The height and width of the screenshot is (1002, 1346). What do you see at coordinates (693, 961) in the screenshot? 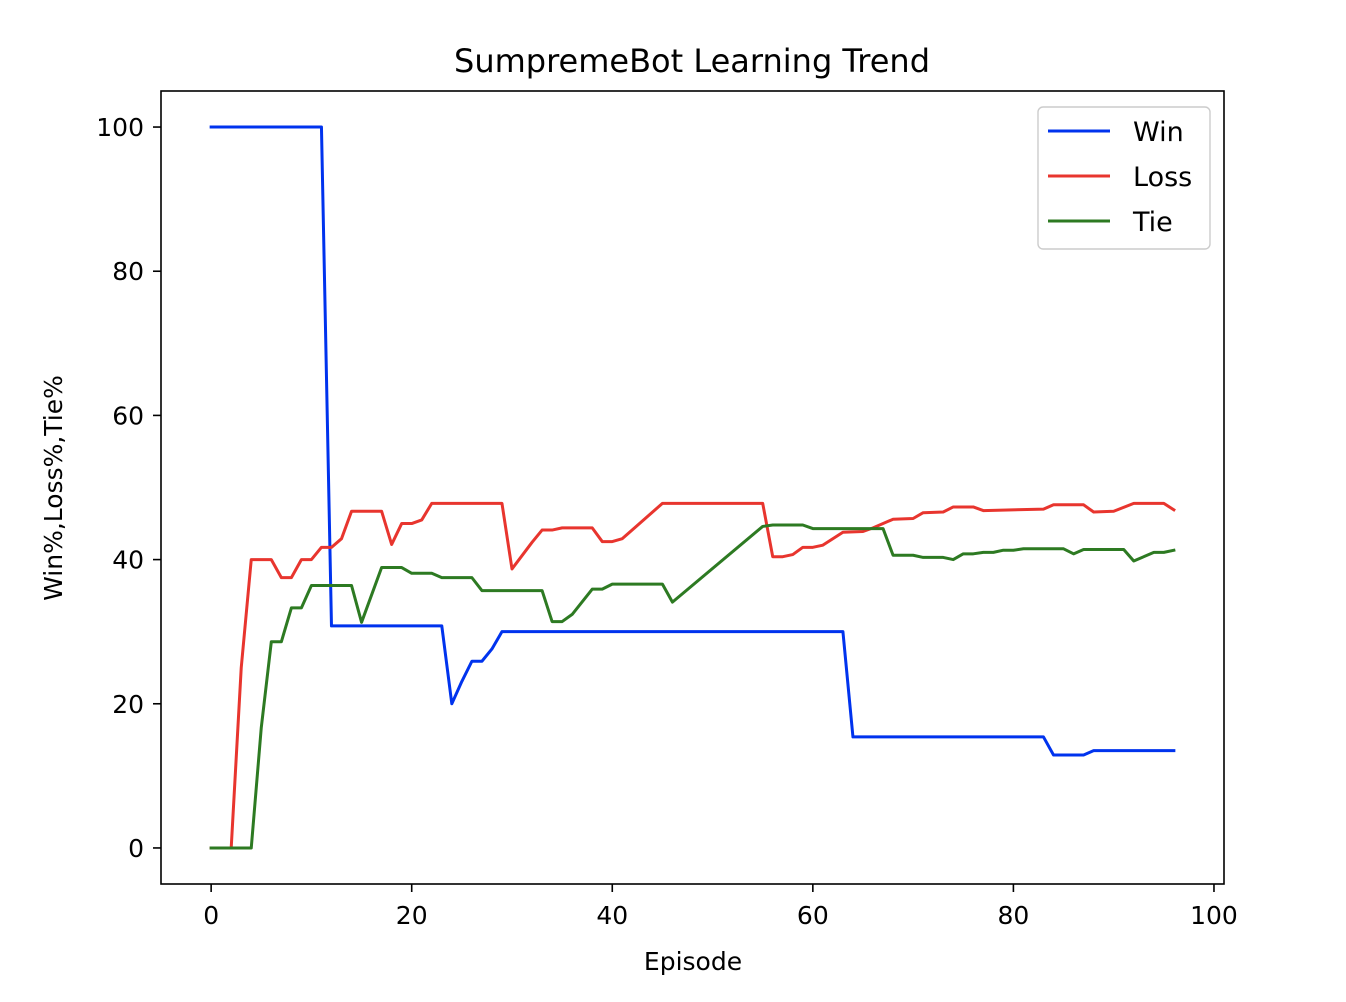
I see `x-axis-label: Episode` at bounding box center [693, 961].